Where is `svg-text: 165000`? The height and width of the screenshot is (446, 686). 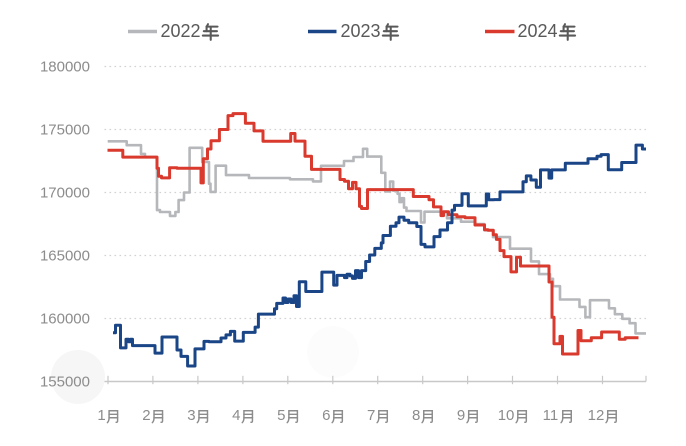
svg-text: 165000 is located at coordinates (65, 256).